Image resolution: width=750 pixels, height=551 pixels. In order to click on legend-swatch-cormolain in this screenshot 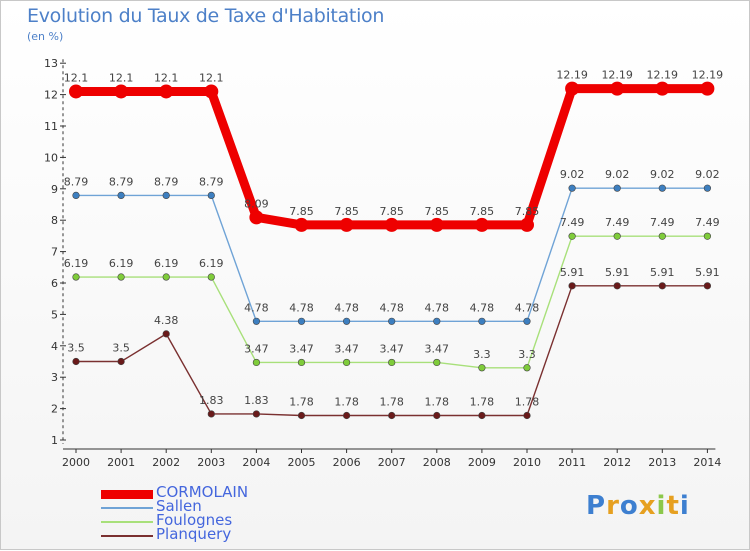, I will do `click(127, 494)`.